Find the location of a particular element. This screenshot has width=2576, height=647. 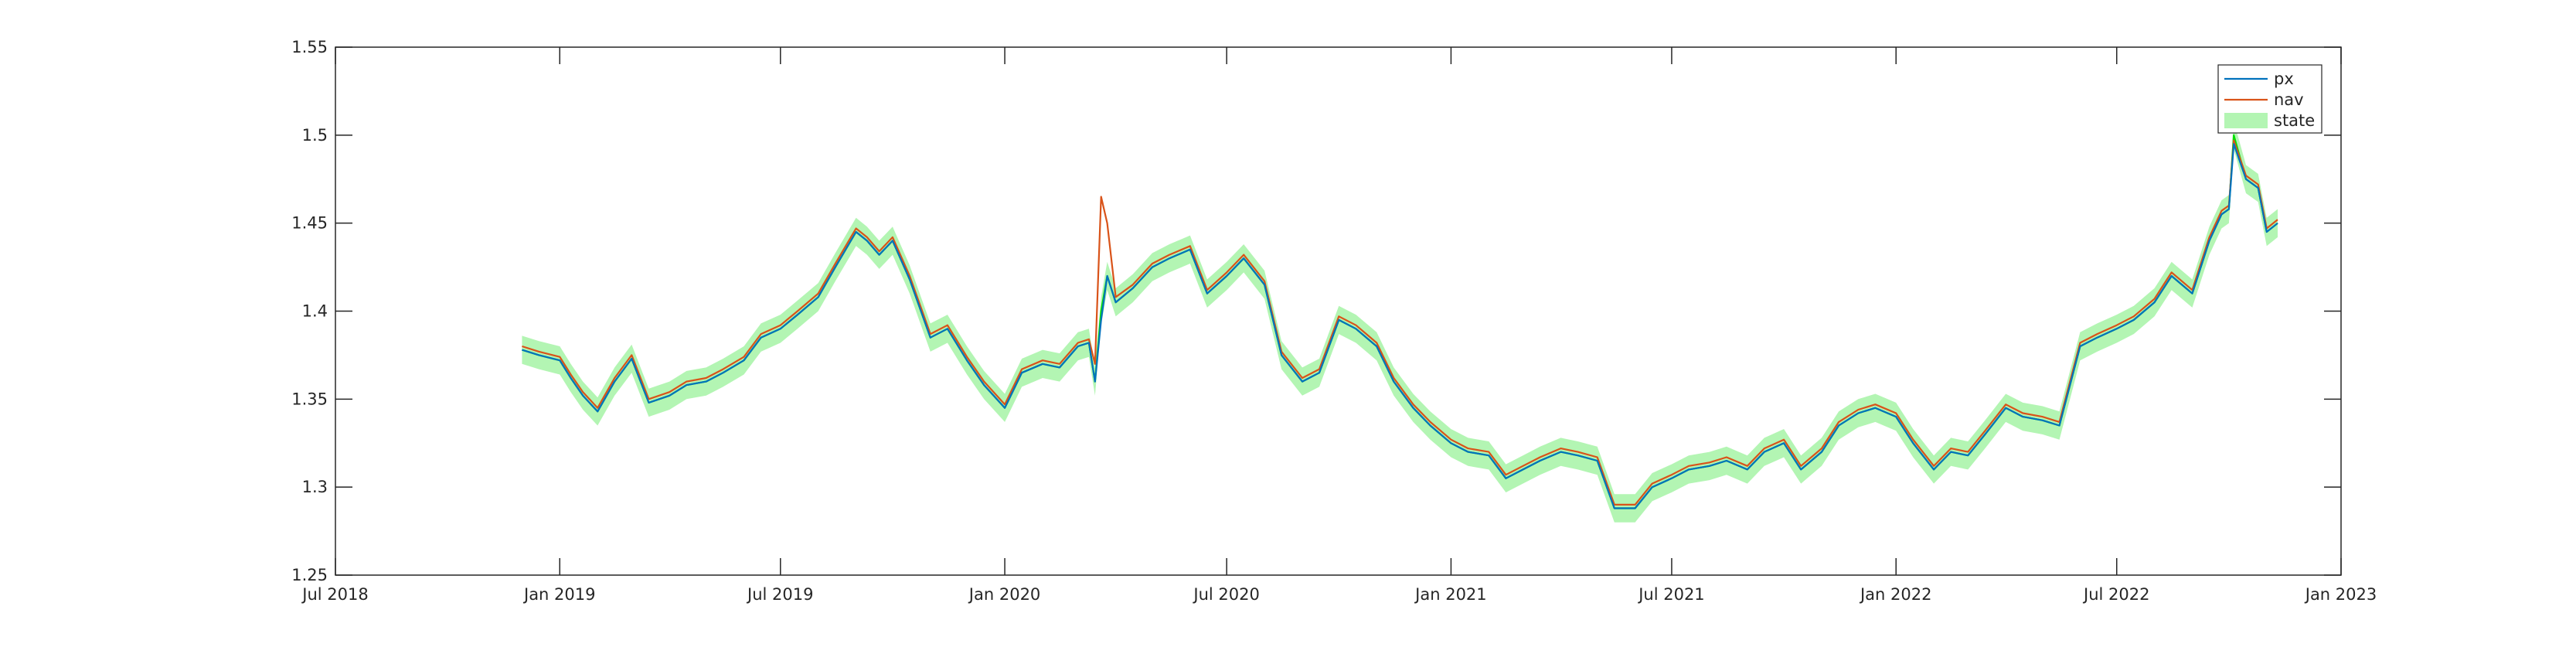

legend-label-state: state is located at coordinates (2294, 120).